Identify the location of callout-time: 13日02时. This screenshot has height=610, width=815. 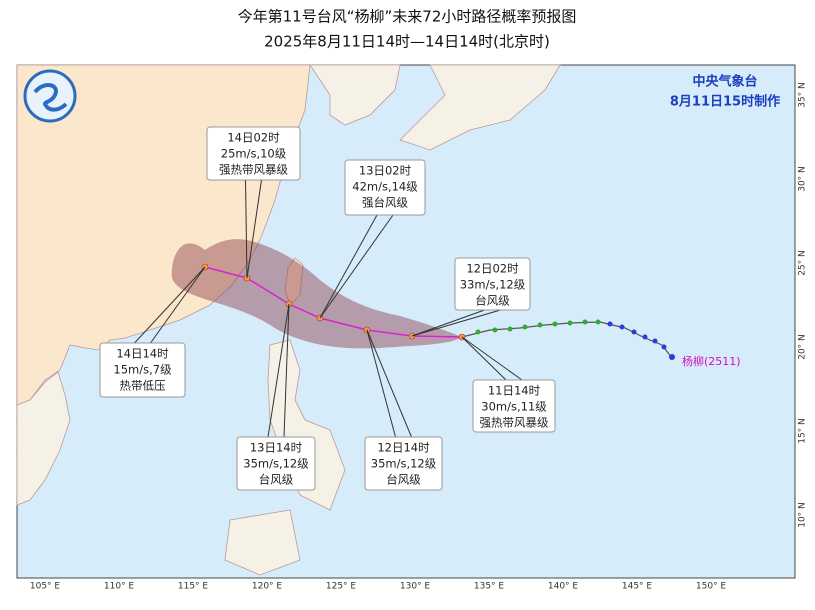
(385, 171).